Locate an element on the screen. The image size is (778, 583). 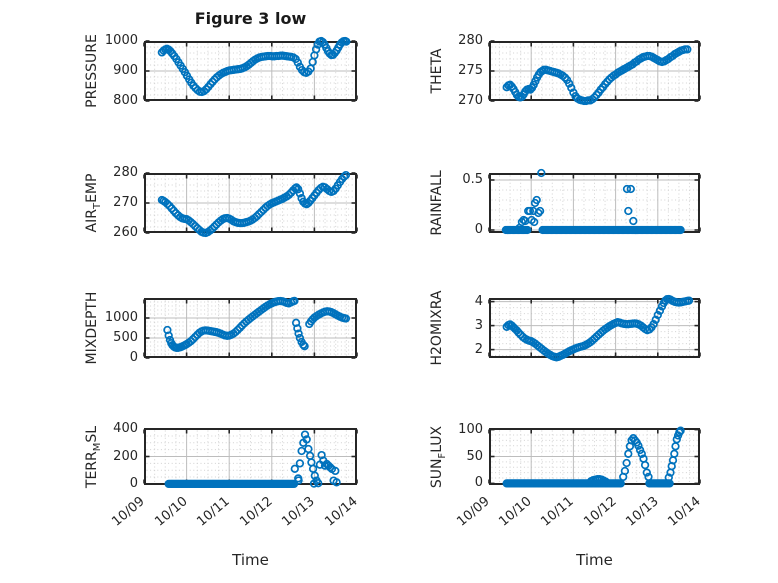
y-tick-label: 500 is located at coordinates (125, 337).